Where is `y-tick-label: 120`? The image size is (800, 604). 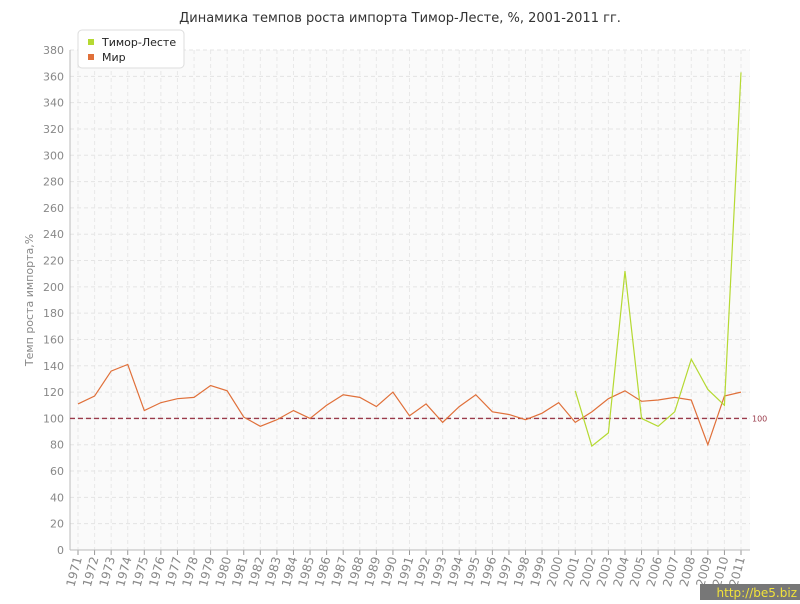
y-tick-label: 120 is located at coordinates (53, 392).